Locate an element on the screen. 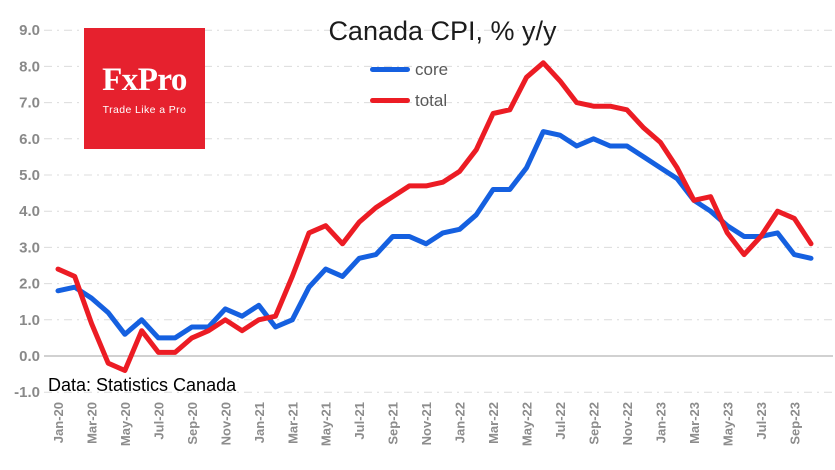  x-tick-label: Sep-21 is located at coordinates (393, 423).